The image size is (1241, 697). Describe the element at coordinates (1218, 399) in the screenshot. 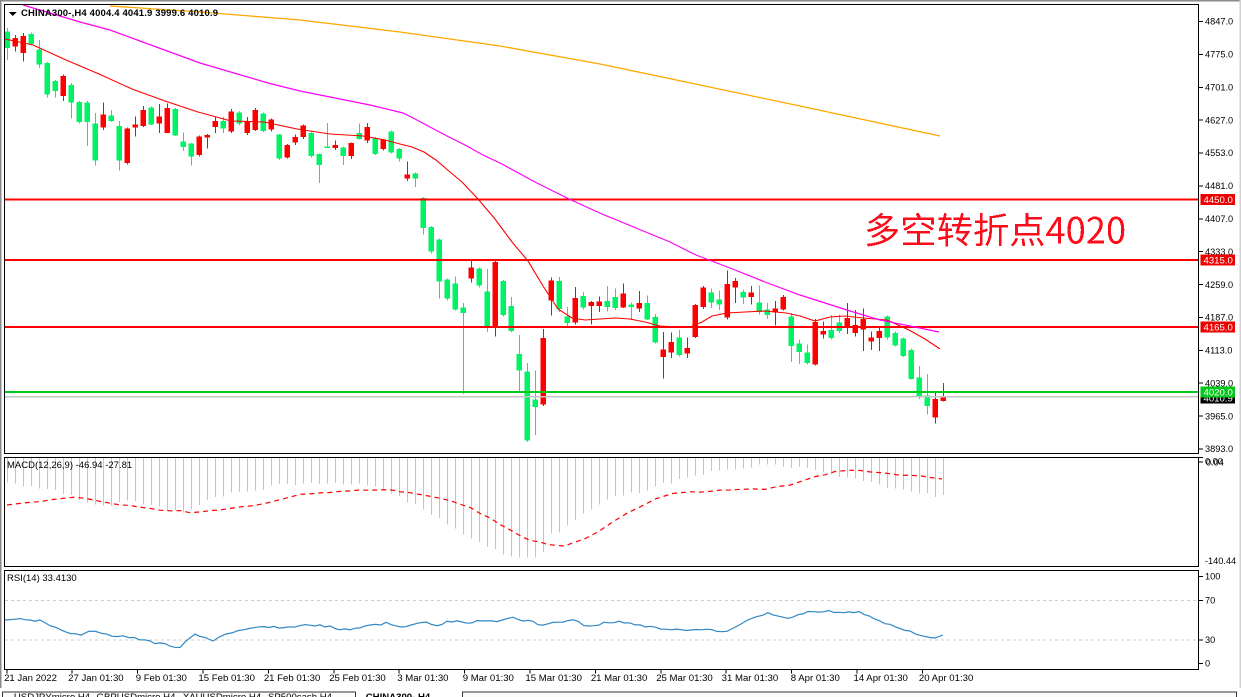

I see `svg-text: 4010.9` at that location.